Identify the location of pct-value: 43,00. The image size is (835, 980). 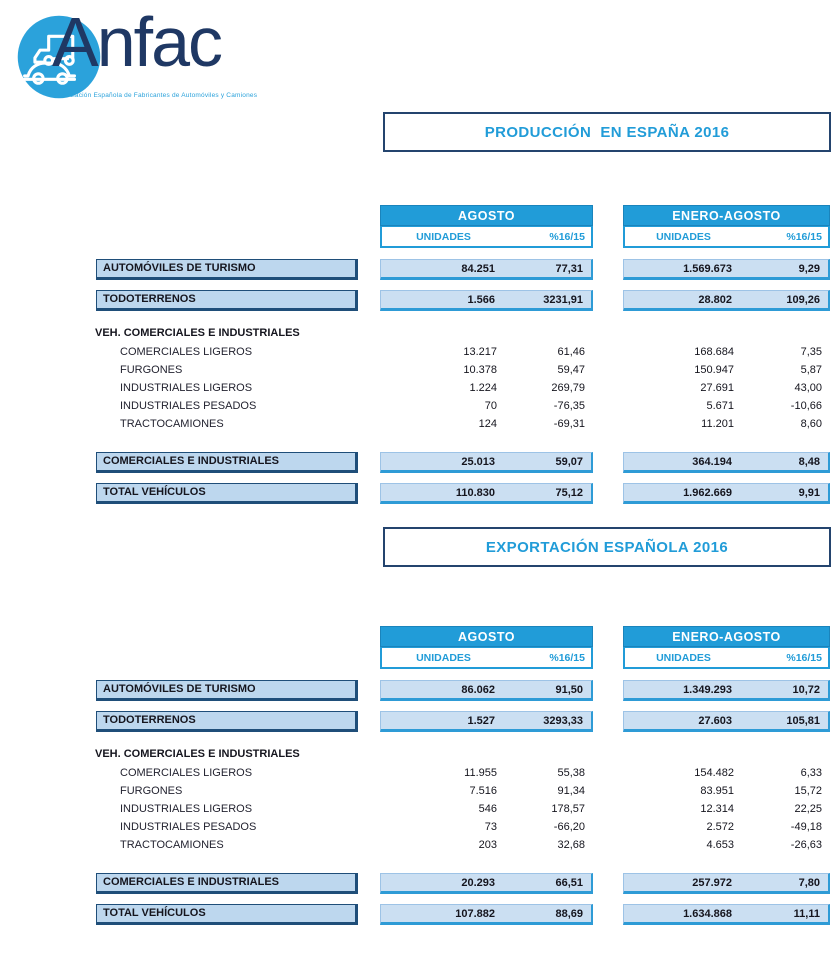
(808, 388).